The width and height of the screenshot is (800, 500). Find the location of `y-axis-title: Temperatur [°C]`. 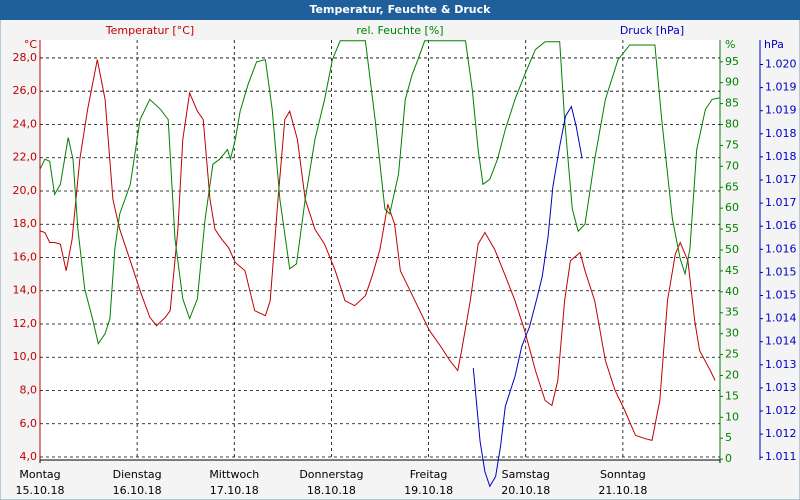

y-axis-title: Temperatur [°C] is located at coordinates (149, 30).